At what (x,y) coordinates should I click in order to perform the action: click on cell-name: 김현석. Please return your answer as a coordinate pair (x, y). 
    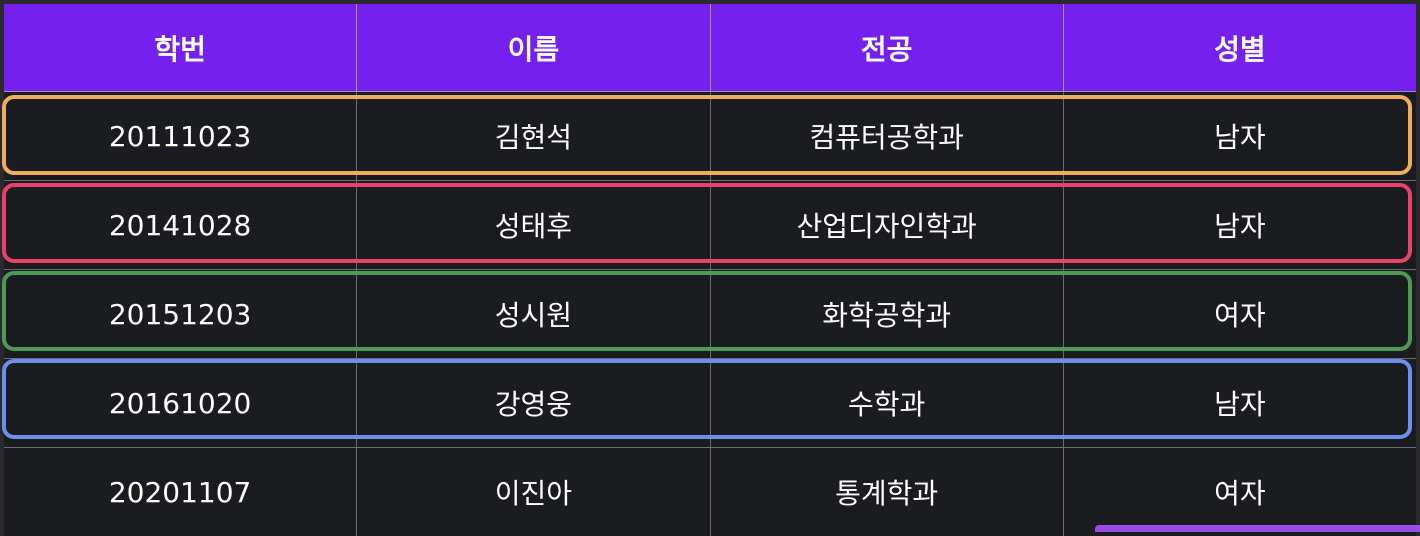
    Looking at the image, I should click on (532, 136).